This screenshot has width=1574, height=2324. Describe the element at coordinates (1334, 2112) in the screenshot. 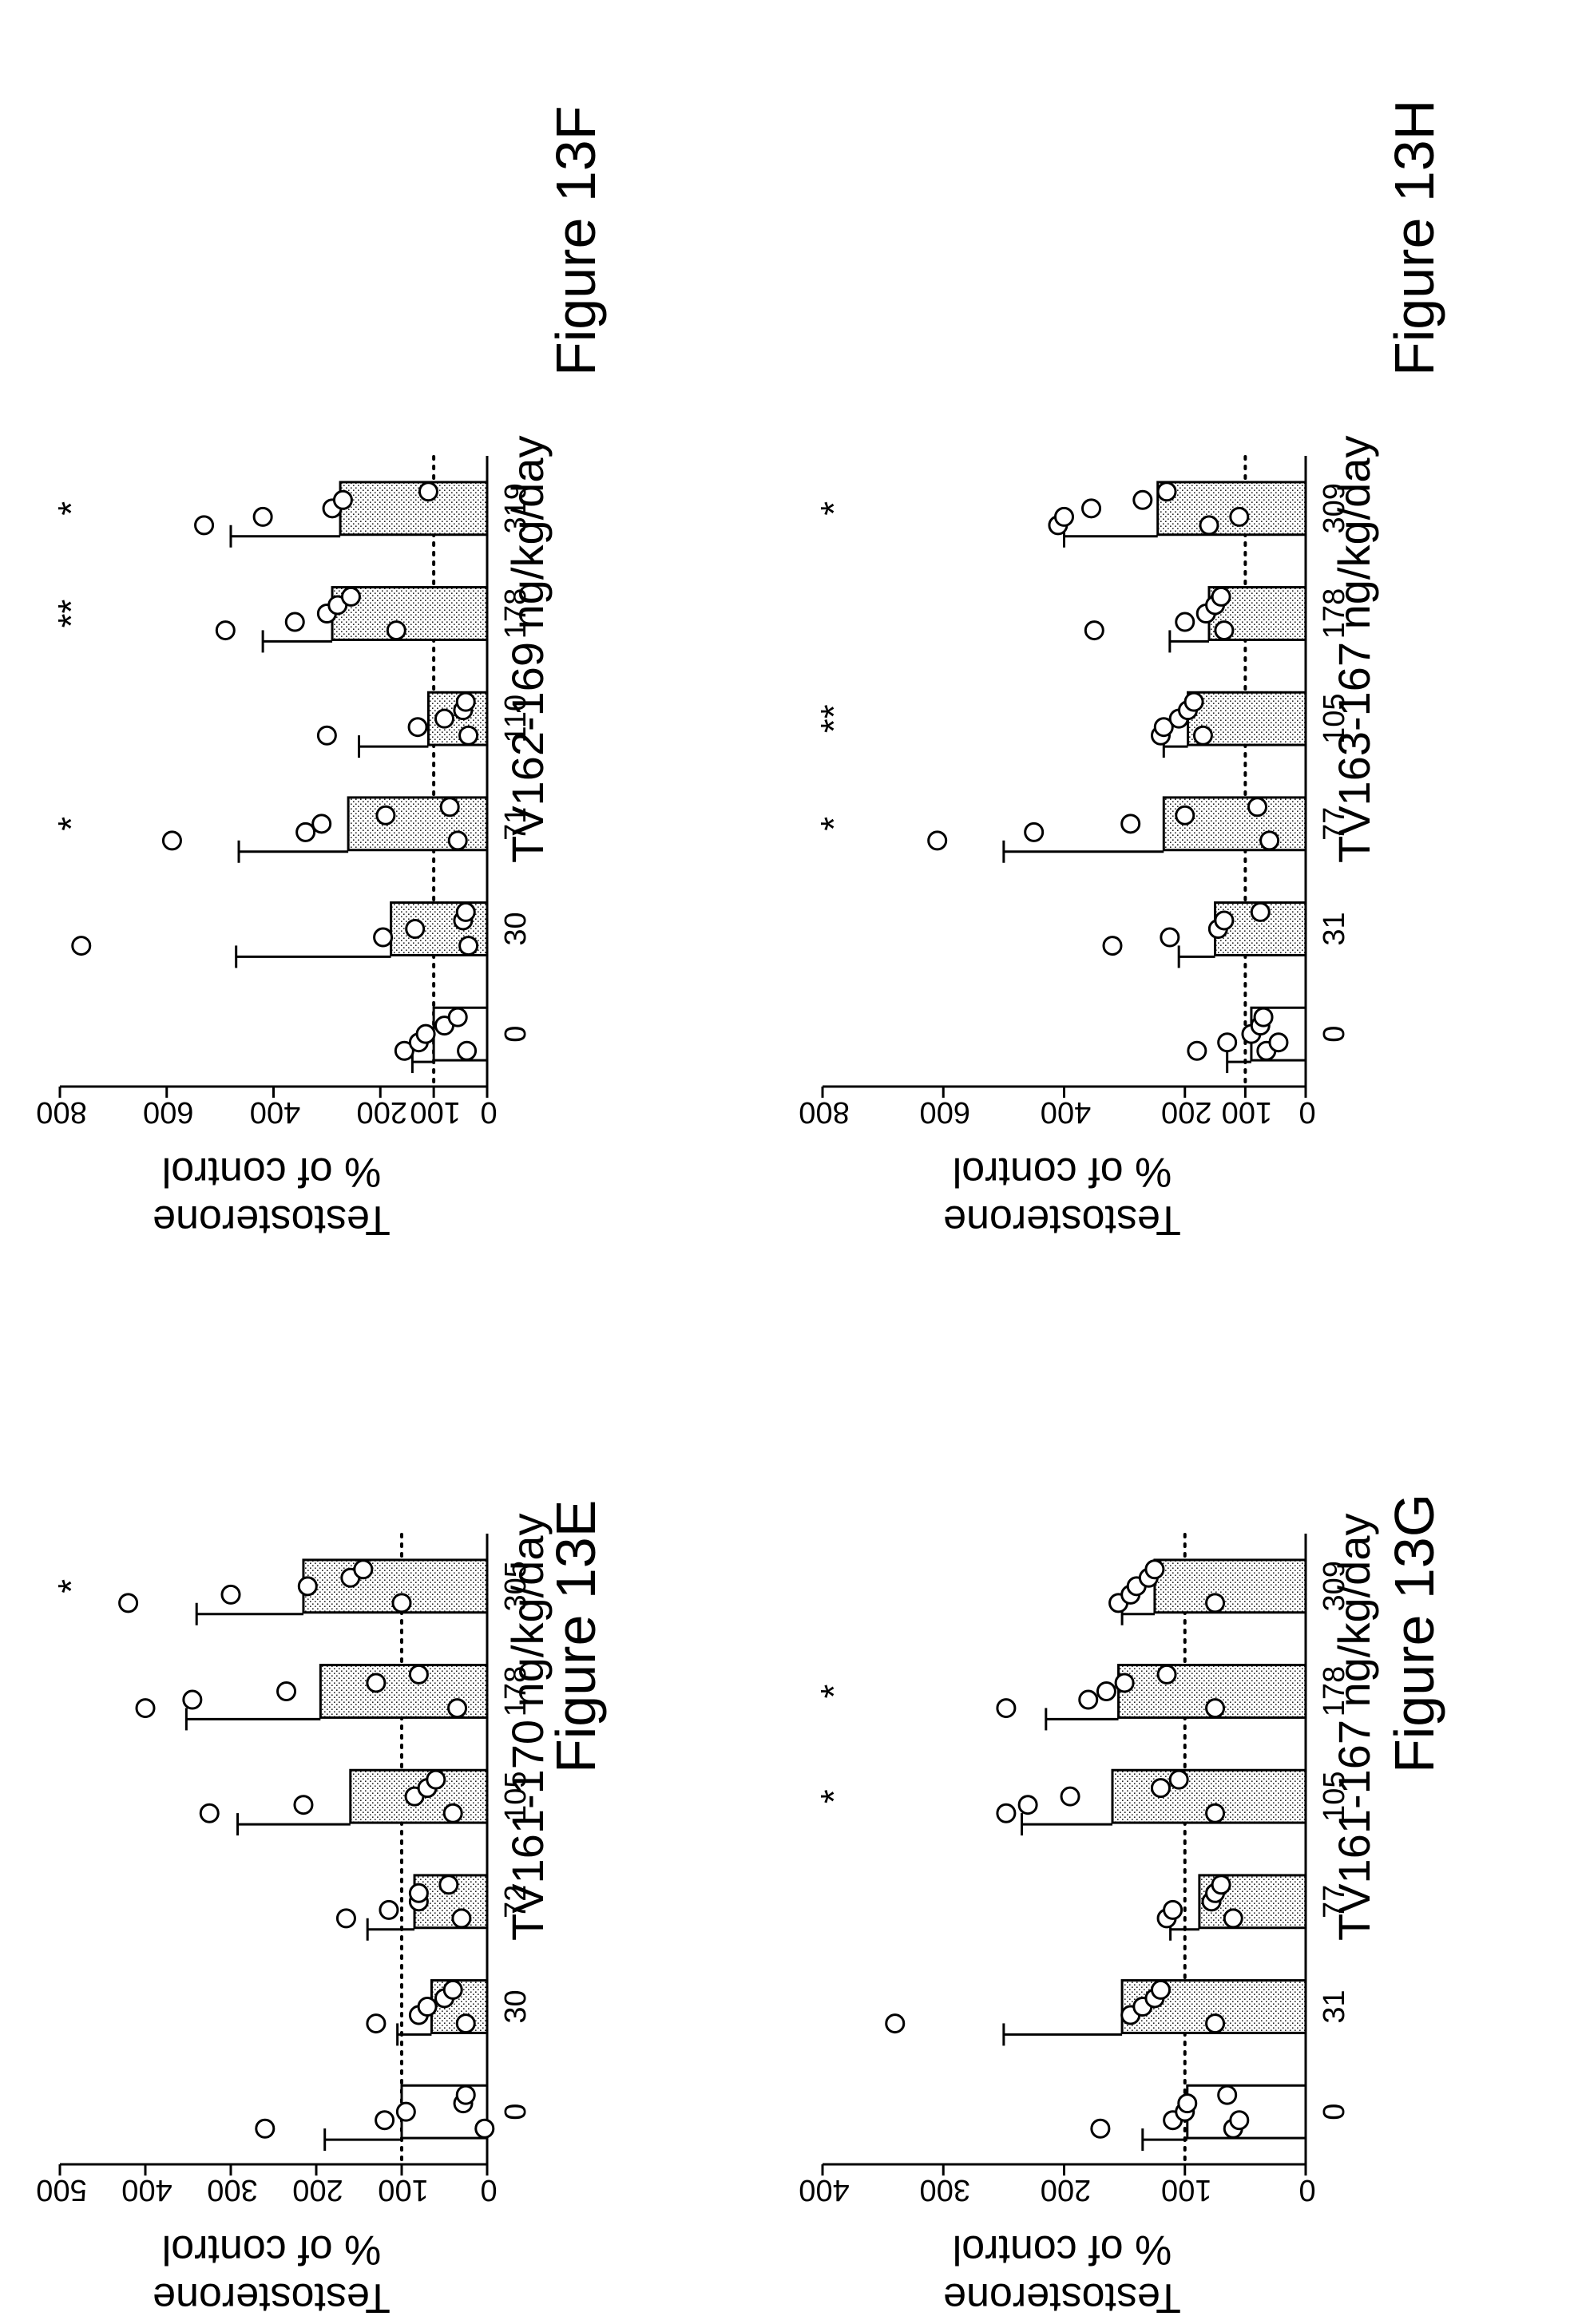

I see `x-tick-label: 0` at that location.